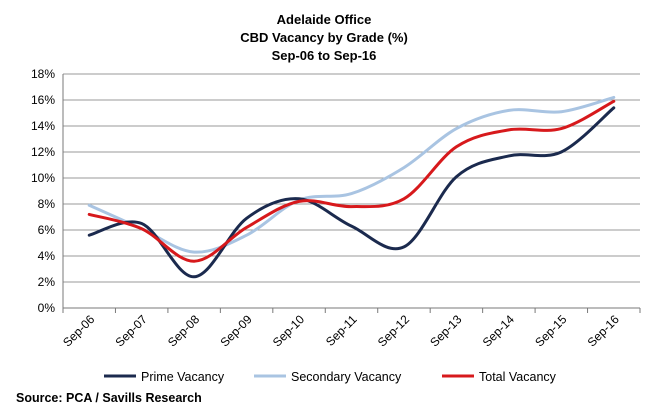 This screenshot has width=650, height=414. I want to click on x-tick-label: Sep-08, so click(183, 330).